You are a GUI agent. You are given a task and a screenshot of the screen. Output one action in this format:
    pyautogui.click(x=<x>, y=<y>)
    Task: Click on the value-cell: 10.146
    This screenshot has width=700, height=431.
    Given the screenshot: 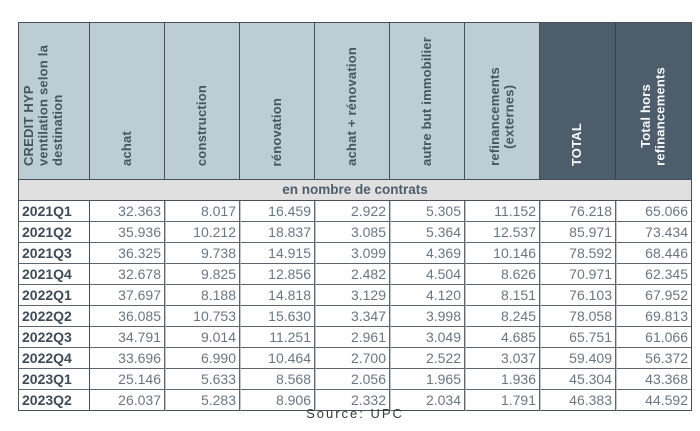 What is the action you would take?
    pyautogui.click(x=502, y=253)
    